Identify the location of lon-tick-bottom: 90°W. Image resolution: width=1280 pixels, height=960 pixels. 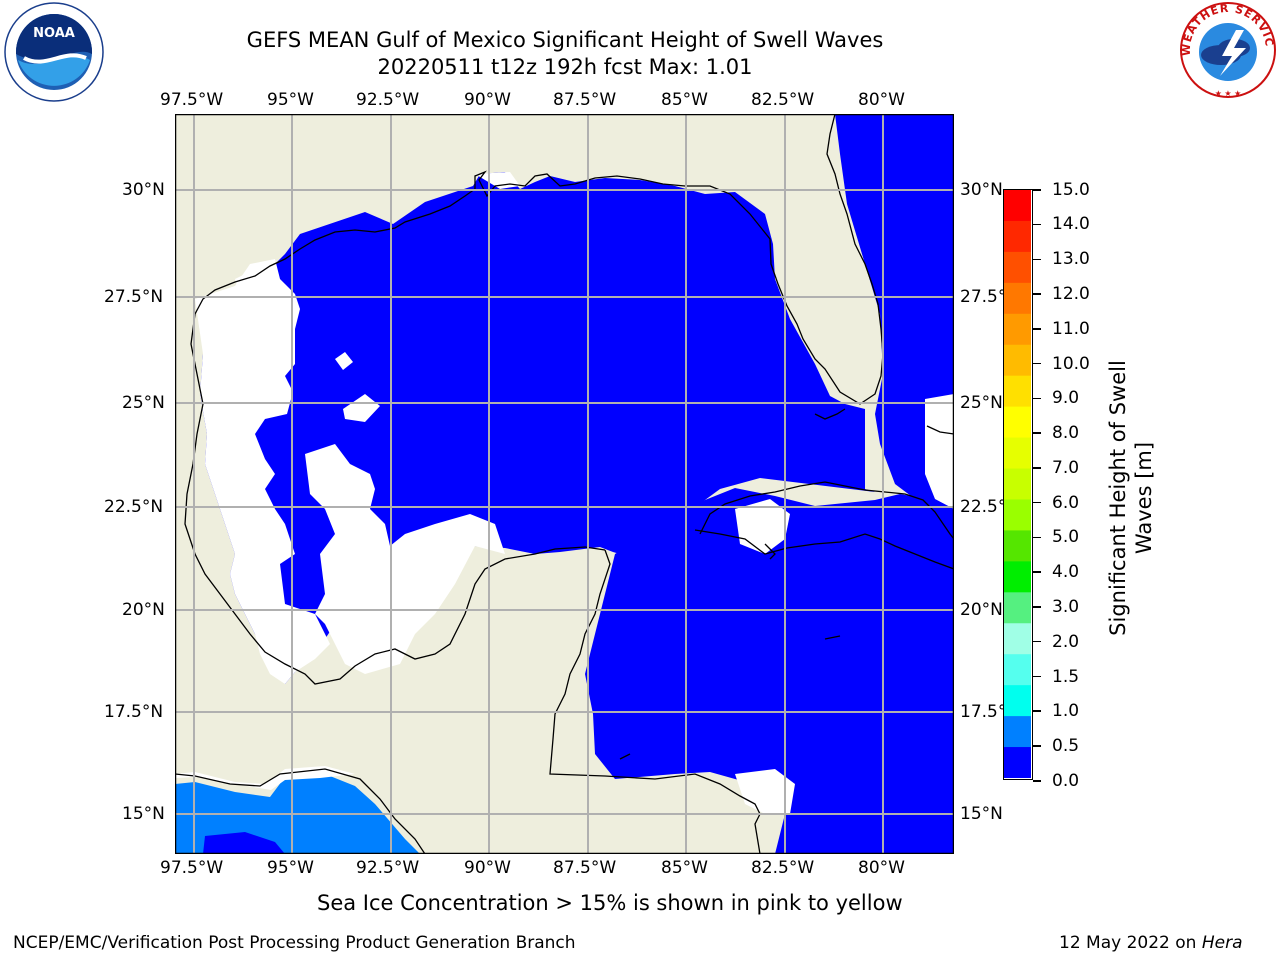
(487, 868).